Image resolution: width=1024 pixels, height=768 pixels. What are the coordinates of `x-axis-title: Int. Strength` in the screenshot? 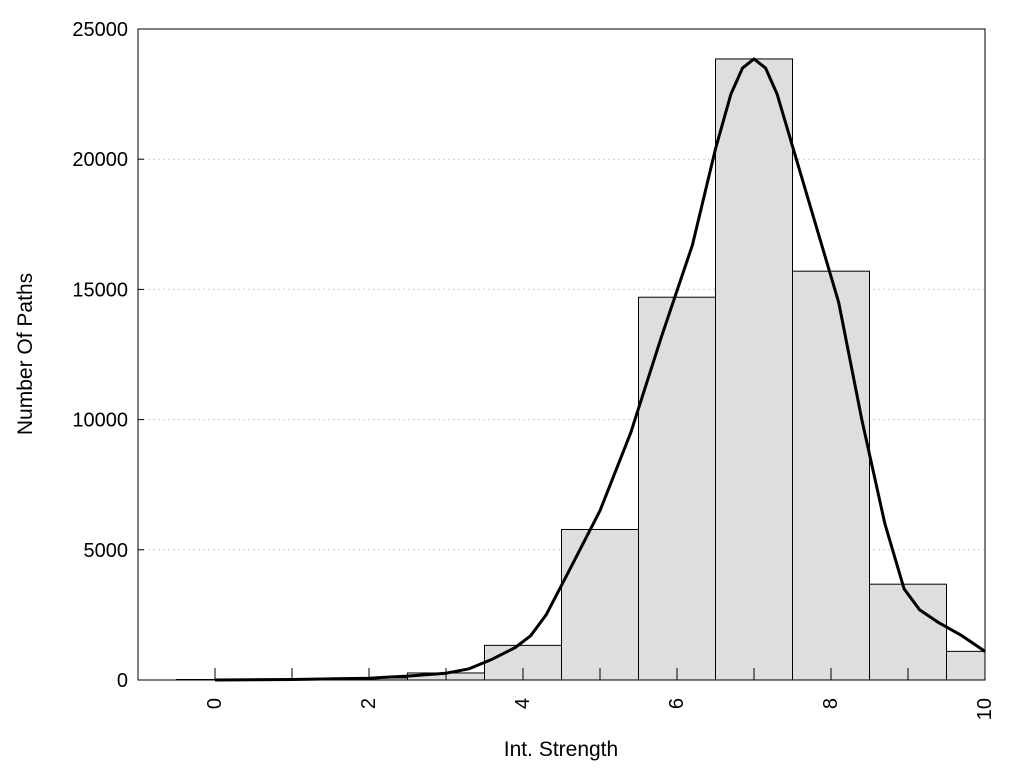 It's located at (561, 749).